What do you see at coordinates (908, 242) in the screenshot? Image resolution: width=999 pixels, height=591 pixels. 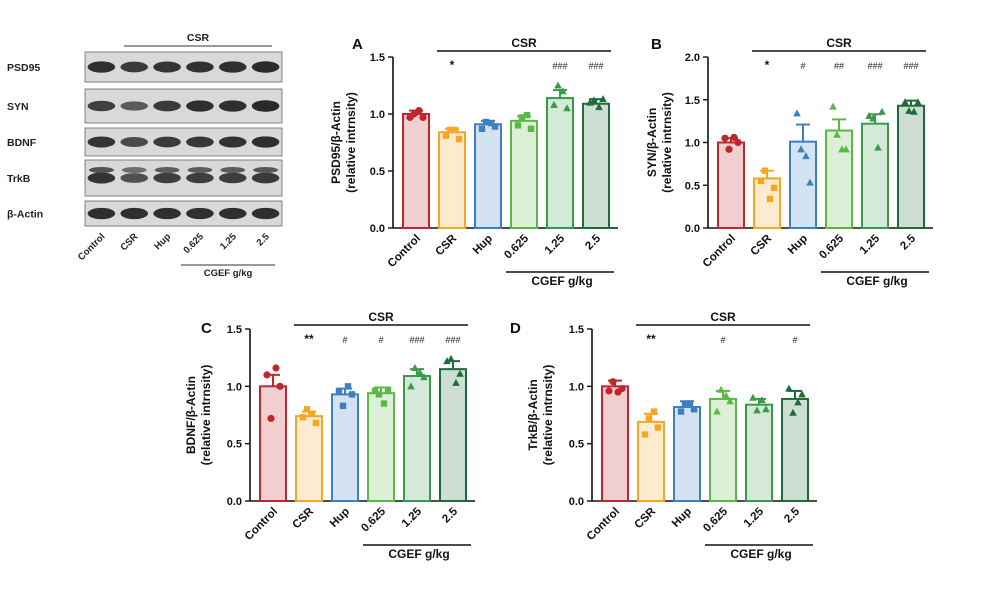 I see `x-tick-label: 2.5` at bounding box center [908, 242].